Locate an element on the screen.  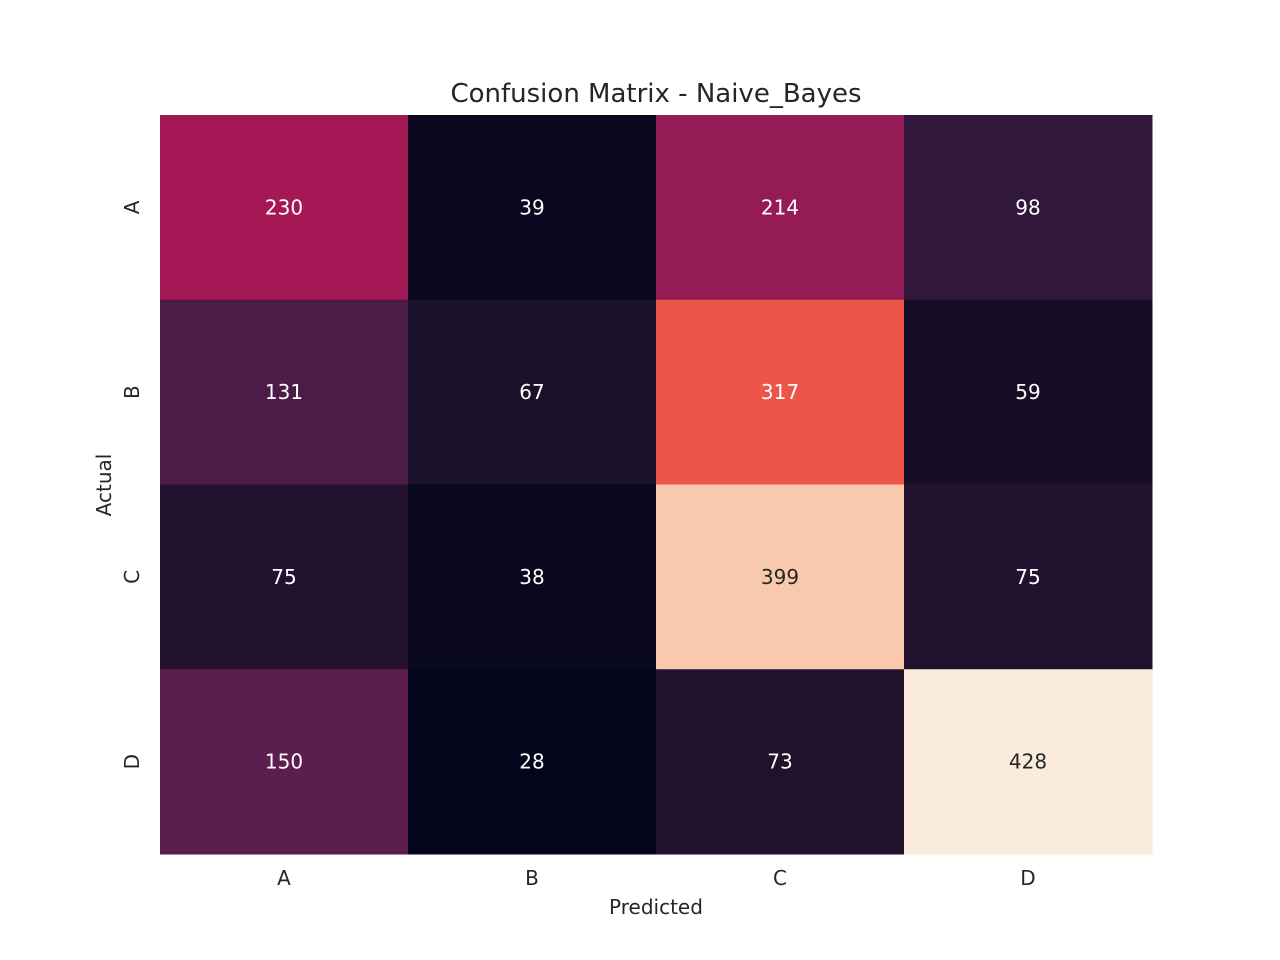
x-tick-labels: A B C D is located at coordinates (656, 878).